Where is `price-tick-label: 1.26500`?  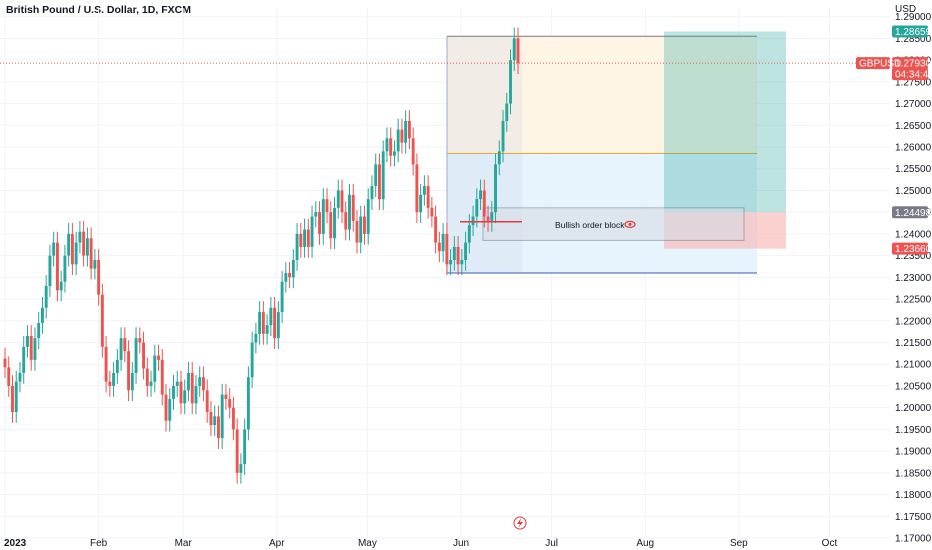 price-tick-label: 1.26500 is located at coordinates (913, 126).